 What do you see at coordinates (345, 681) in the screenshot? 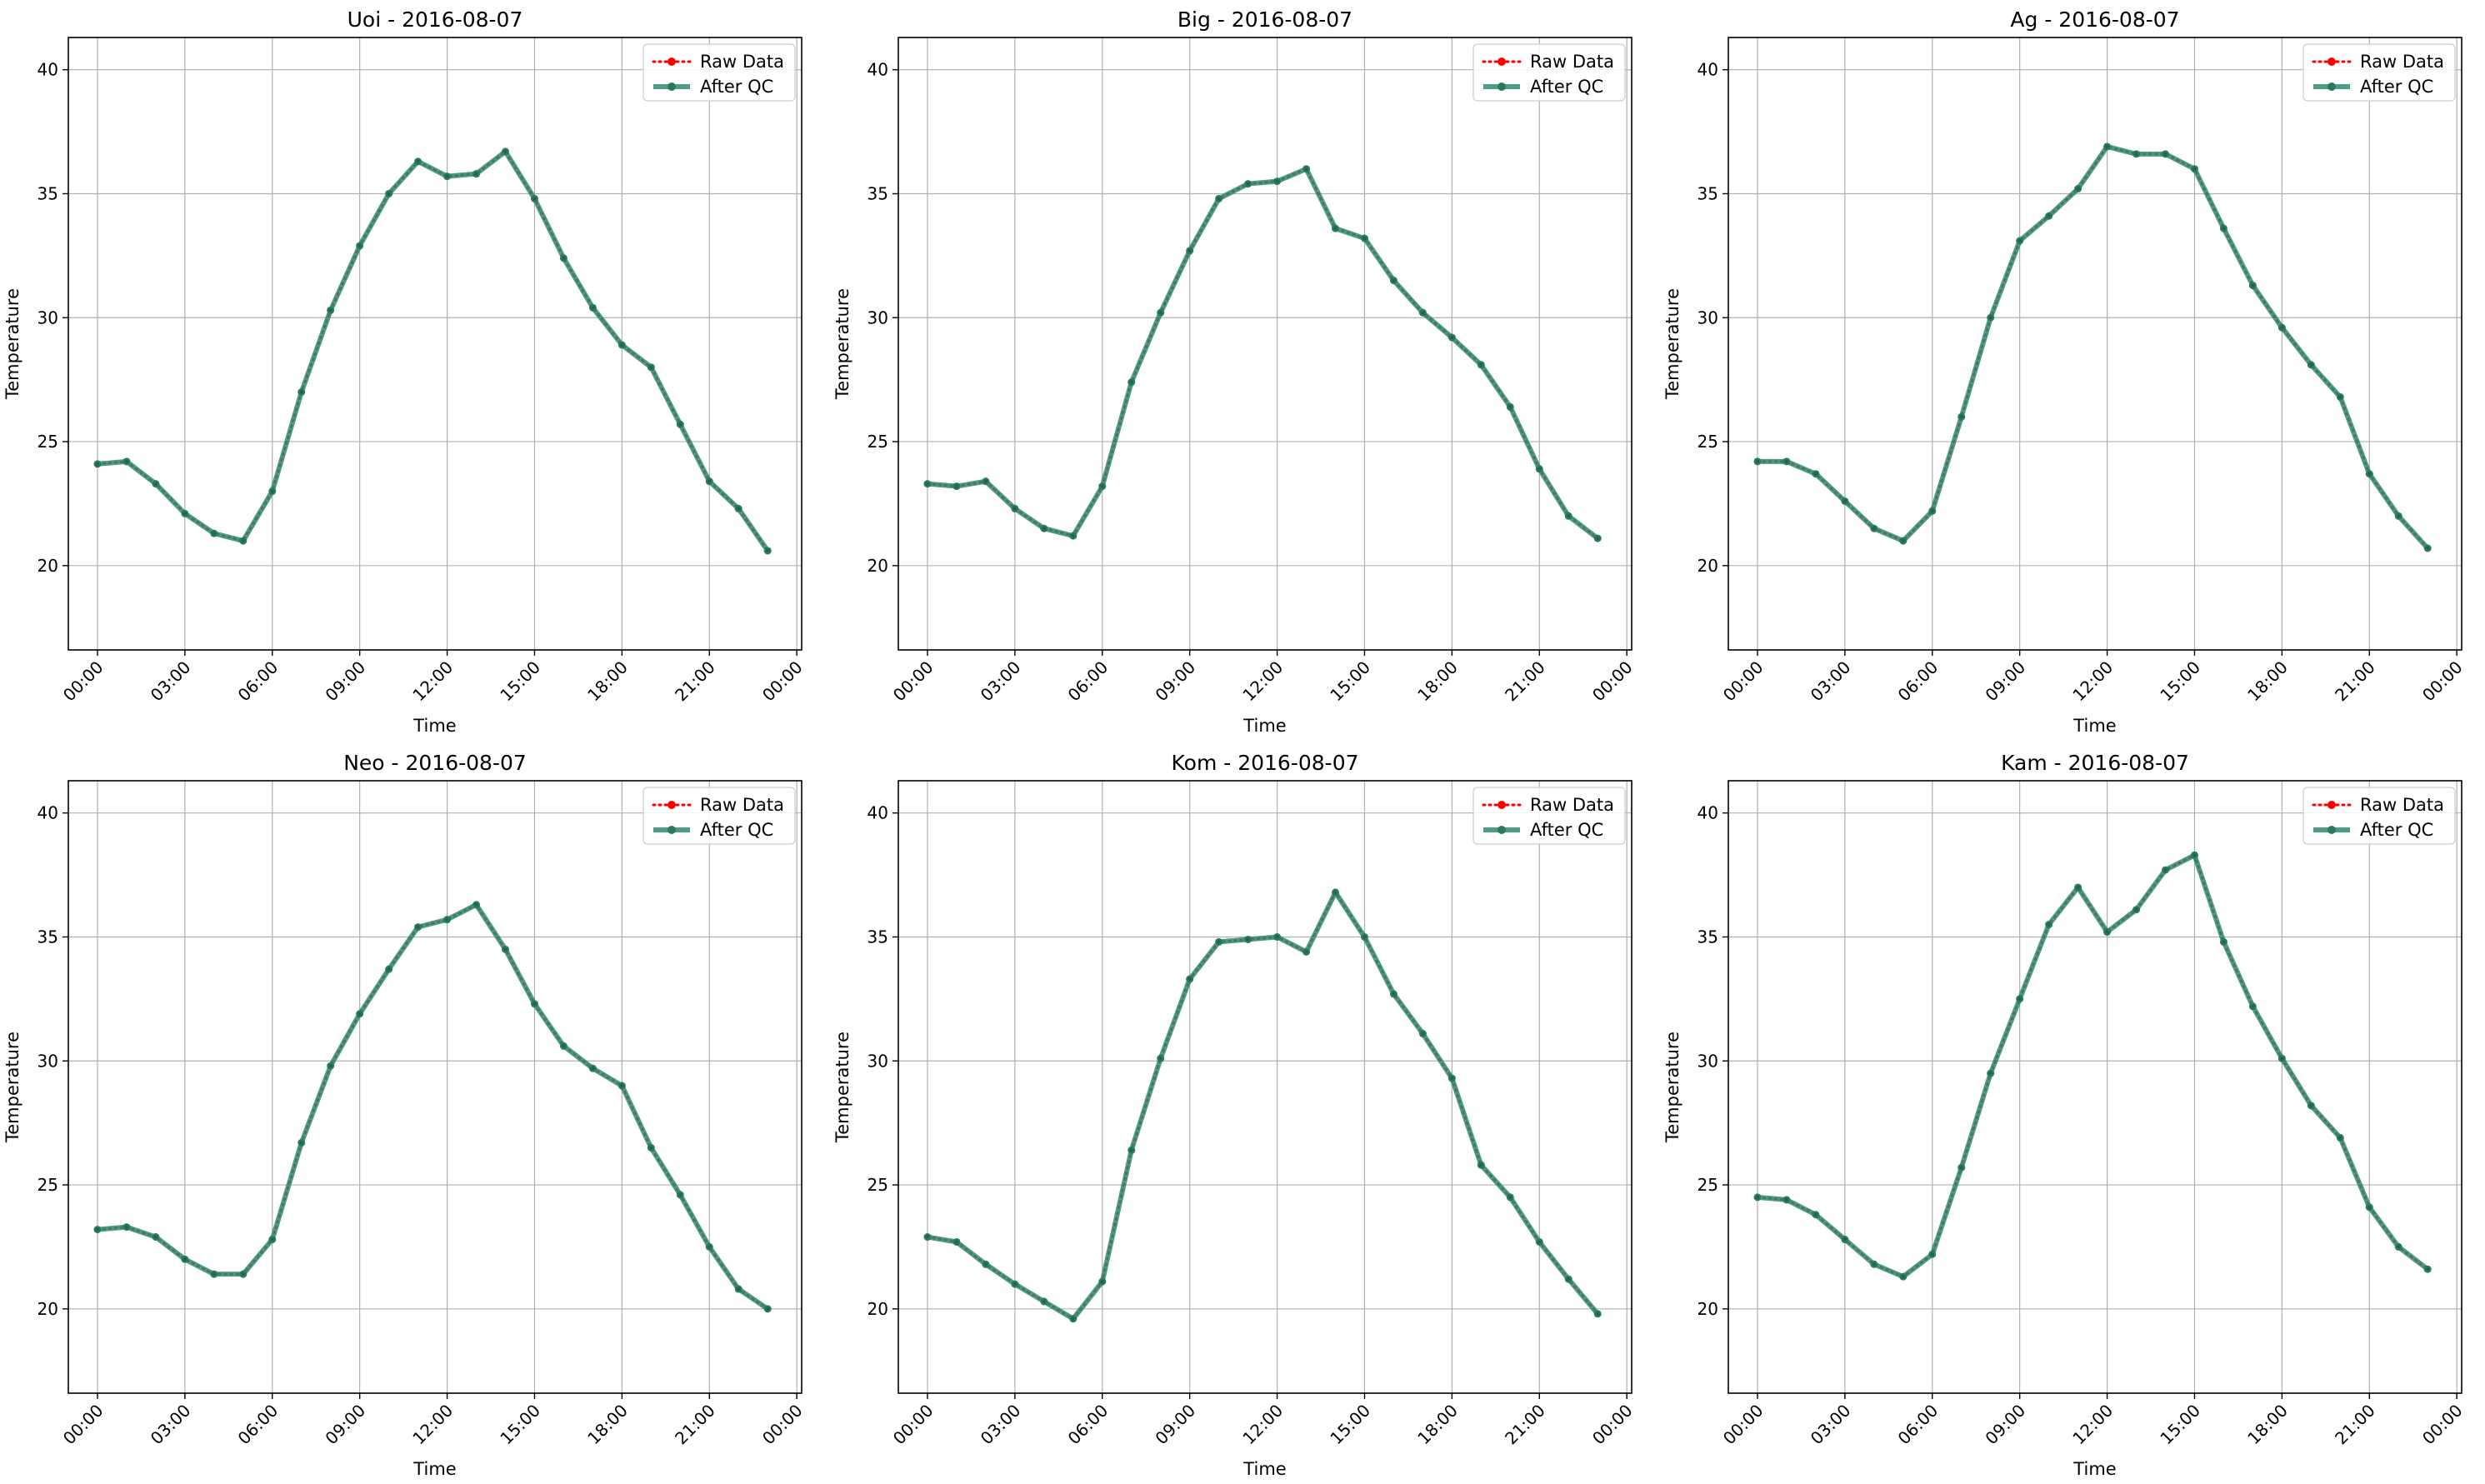
I see `x-tick-label: 09:00` at bounding box center [345, 681].